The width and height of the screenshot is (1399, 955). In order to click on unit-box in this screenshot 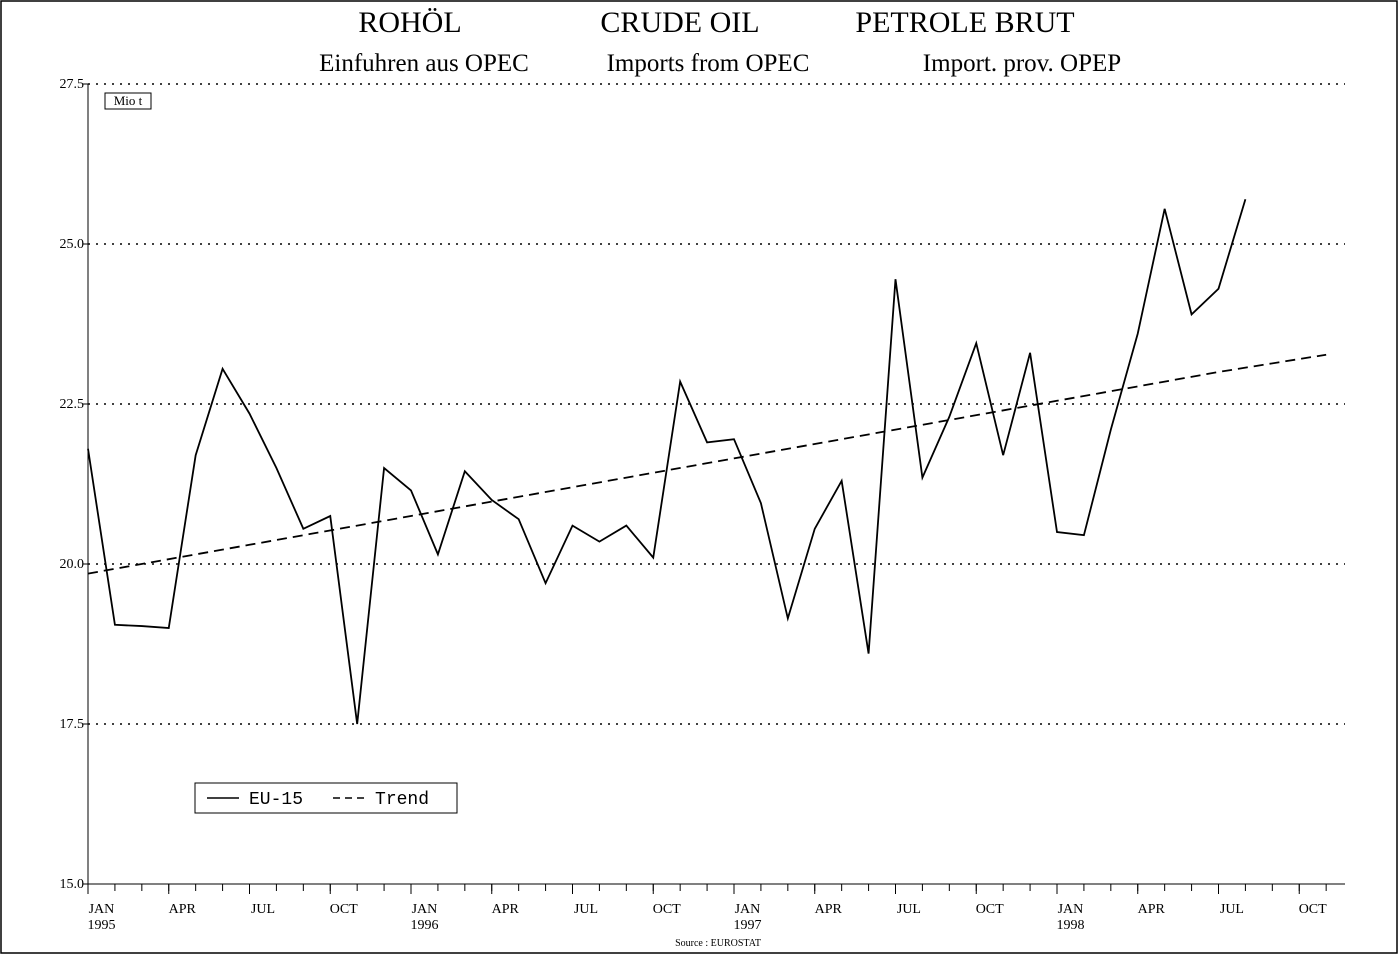, I will do `click(128, 101)`.